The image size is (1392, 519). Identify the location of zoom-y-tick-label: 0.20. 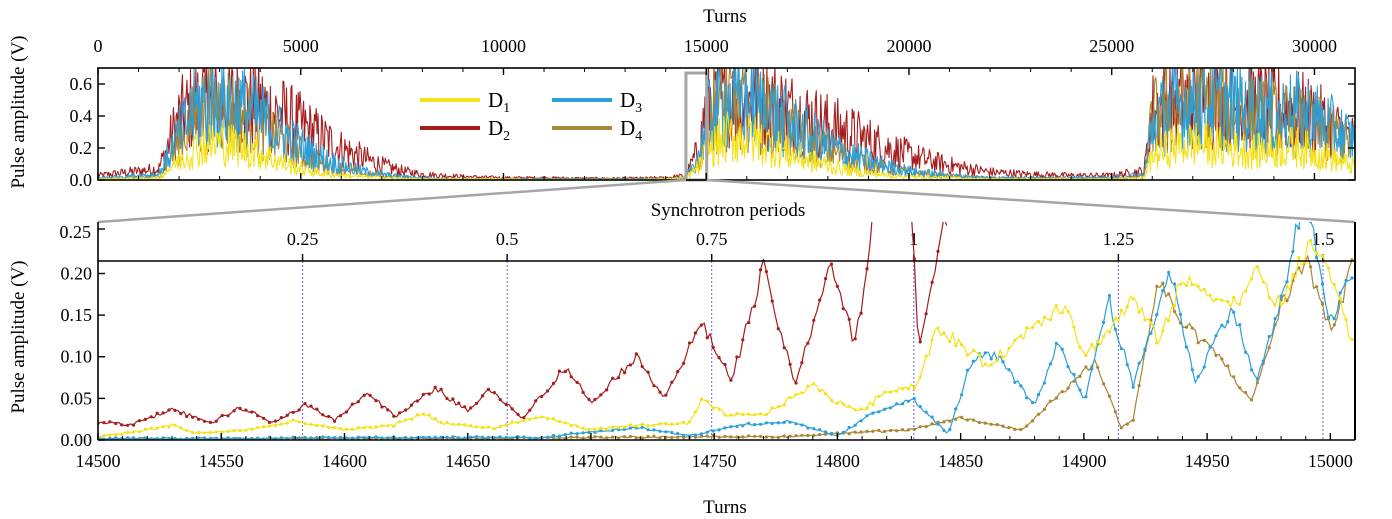
(77, 273).